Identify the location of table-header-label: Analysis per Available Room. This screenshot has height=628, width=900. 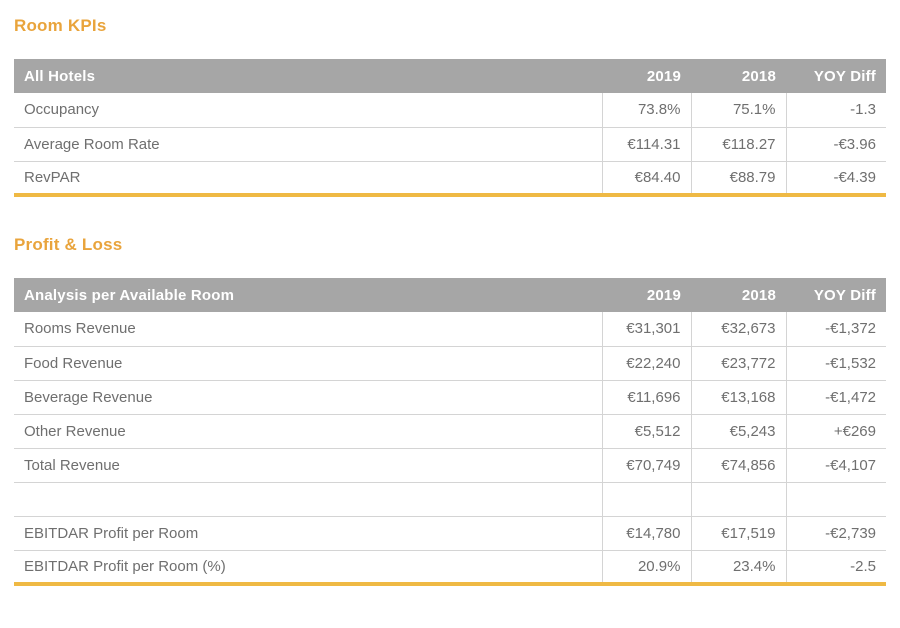
(308, 295).